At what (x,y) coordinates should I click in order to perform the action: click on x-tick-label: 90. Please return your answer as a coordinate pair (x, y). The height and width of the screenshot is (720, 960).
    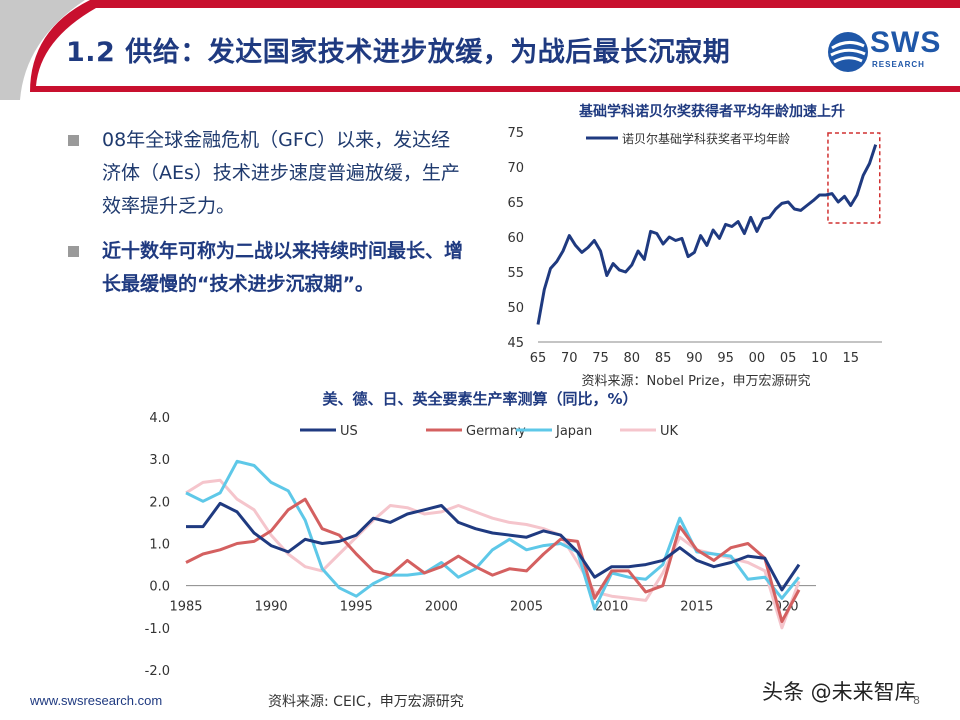
    Looking at the image, I should click on (694, 358).